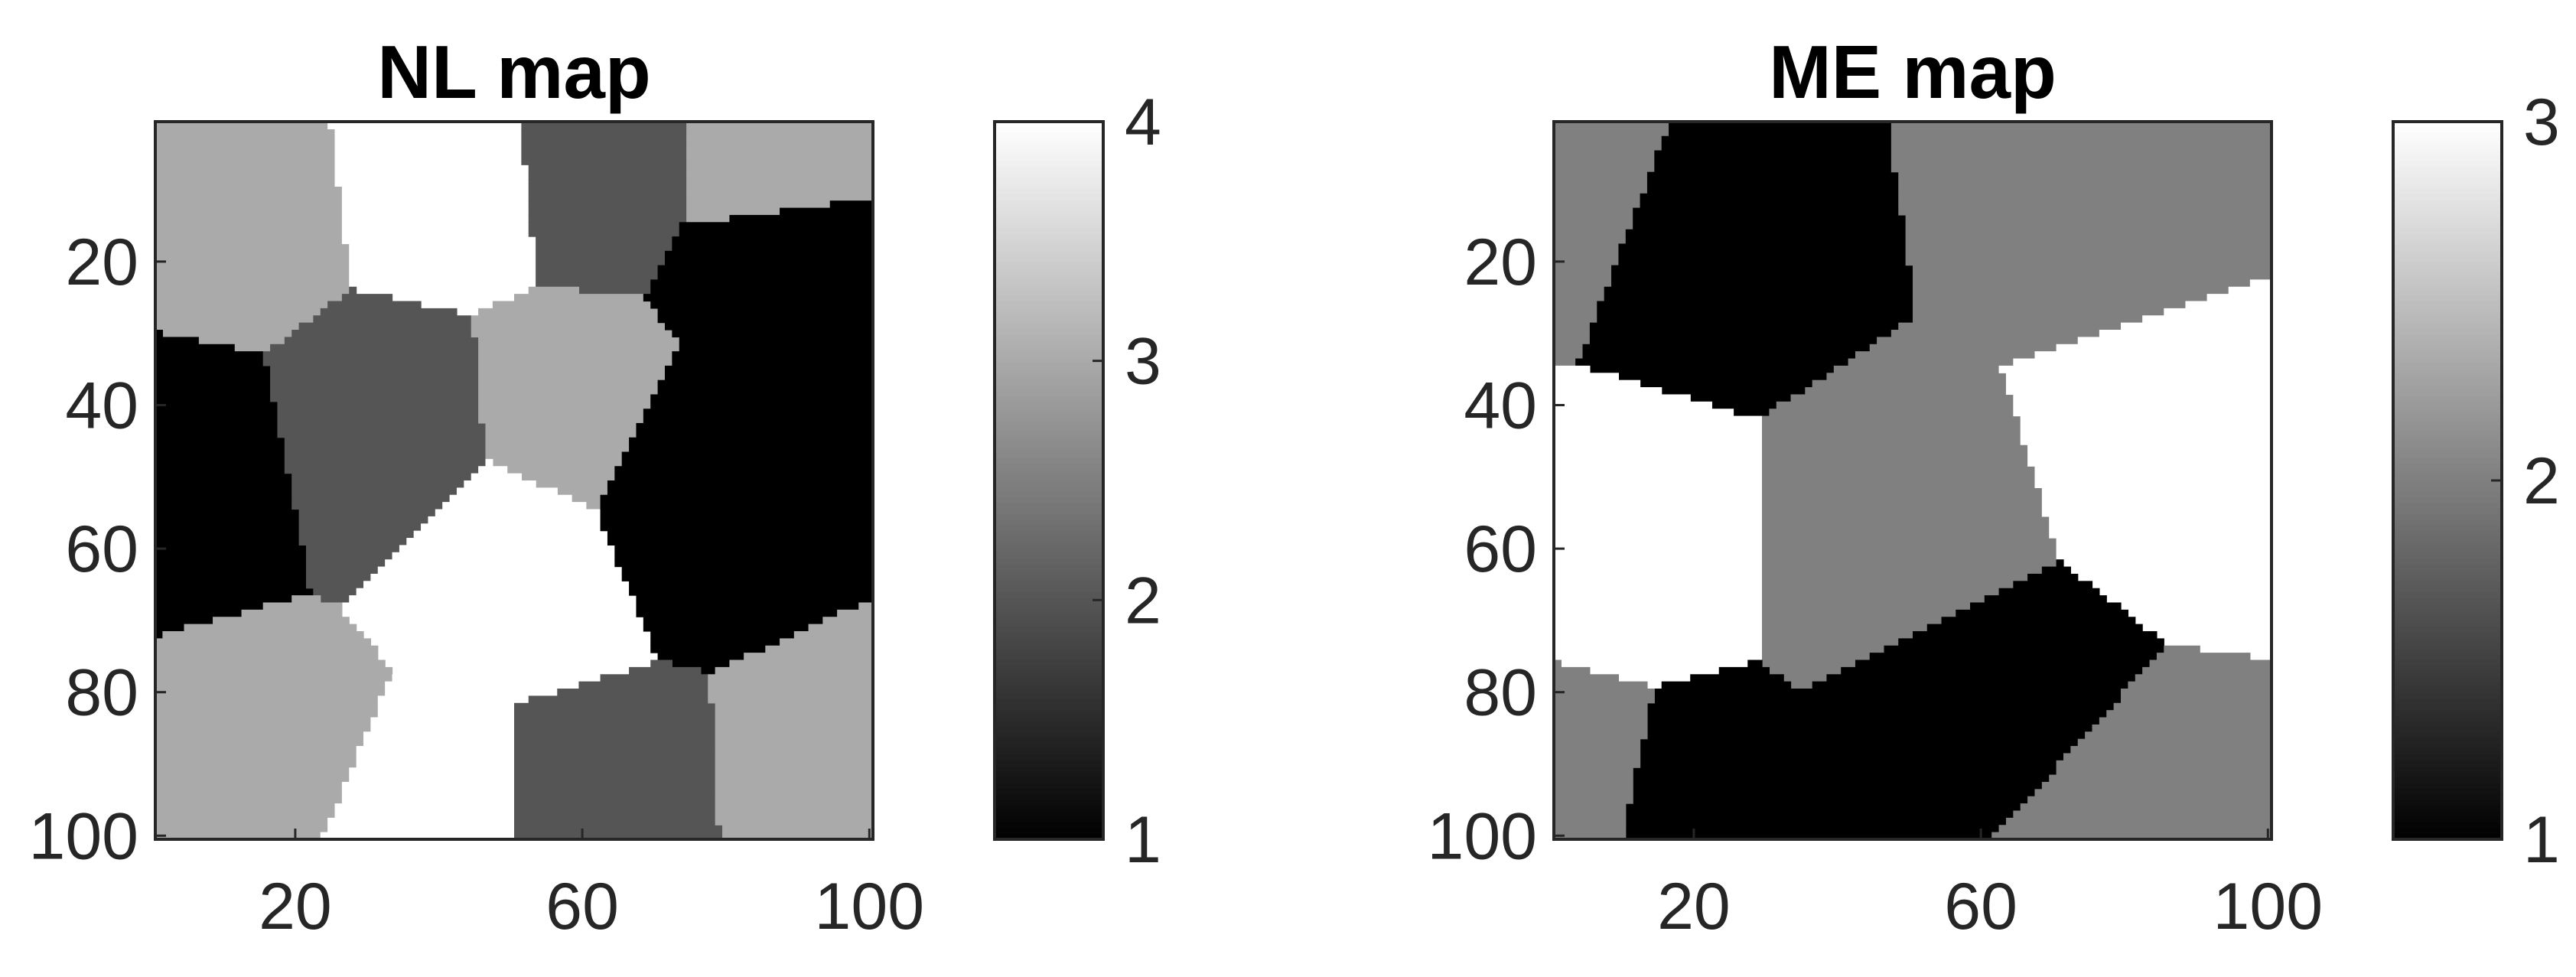 The image size is (2576, 977). Describe the element at coordinates (1913, 72) in the screenshot. I see `me-map-title: ME map` at that location.